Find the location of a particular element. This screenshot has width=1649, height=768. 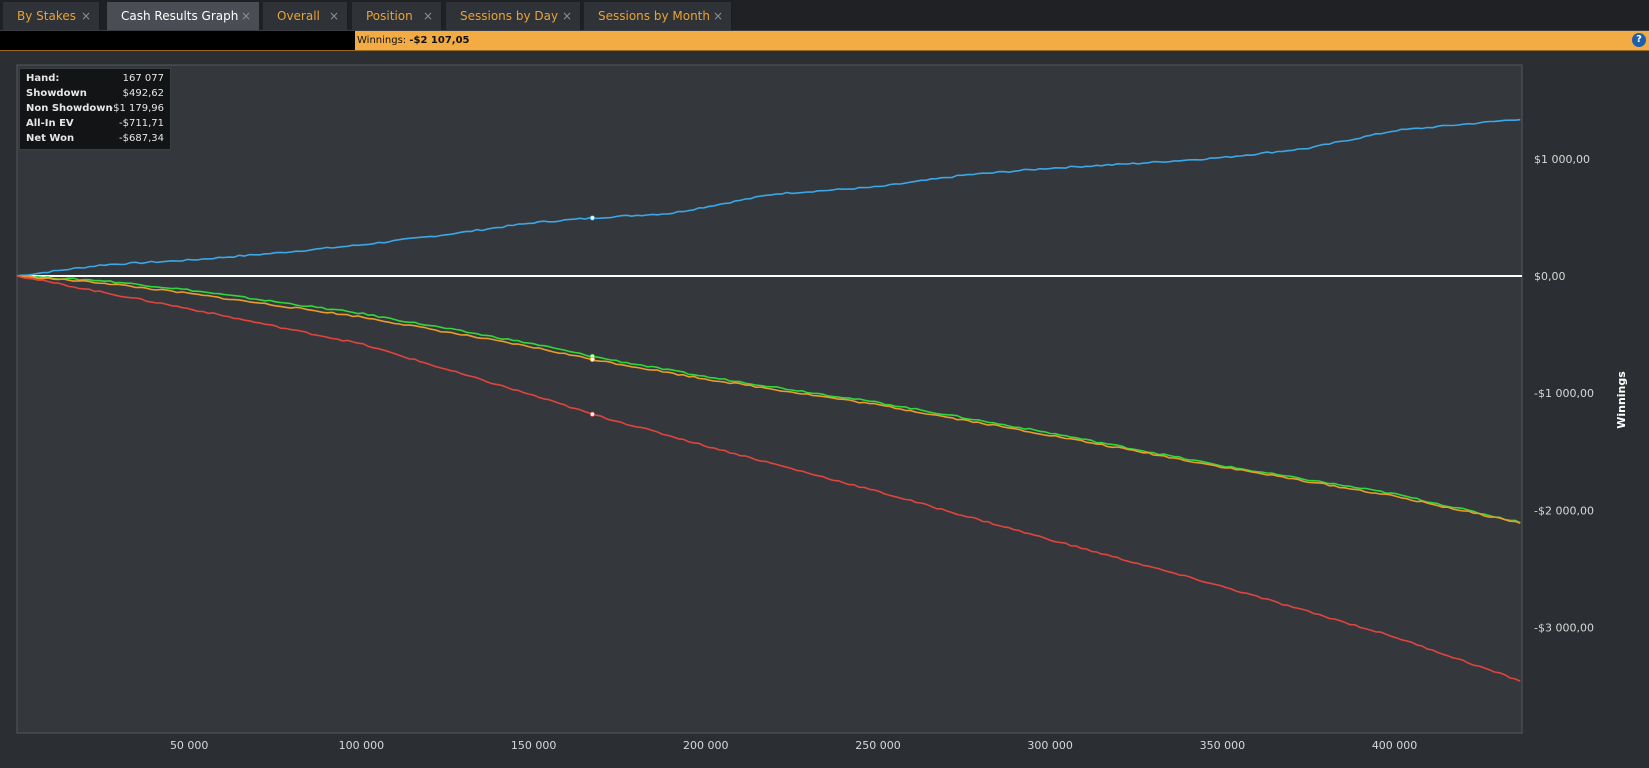

tab-label: Sessions by Day is located at coordinates (509, 16).